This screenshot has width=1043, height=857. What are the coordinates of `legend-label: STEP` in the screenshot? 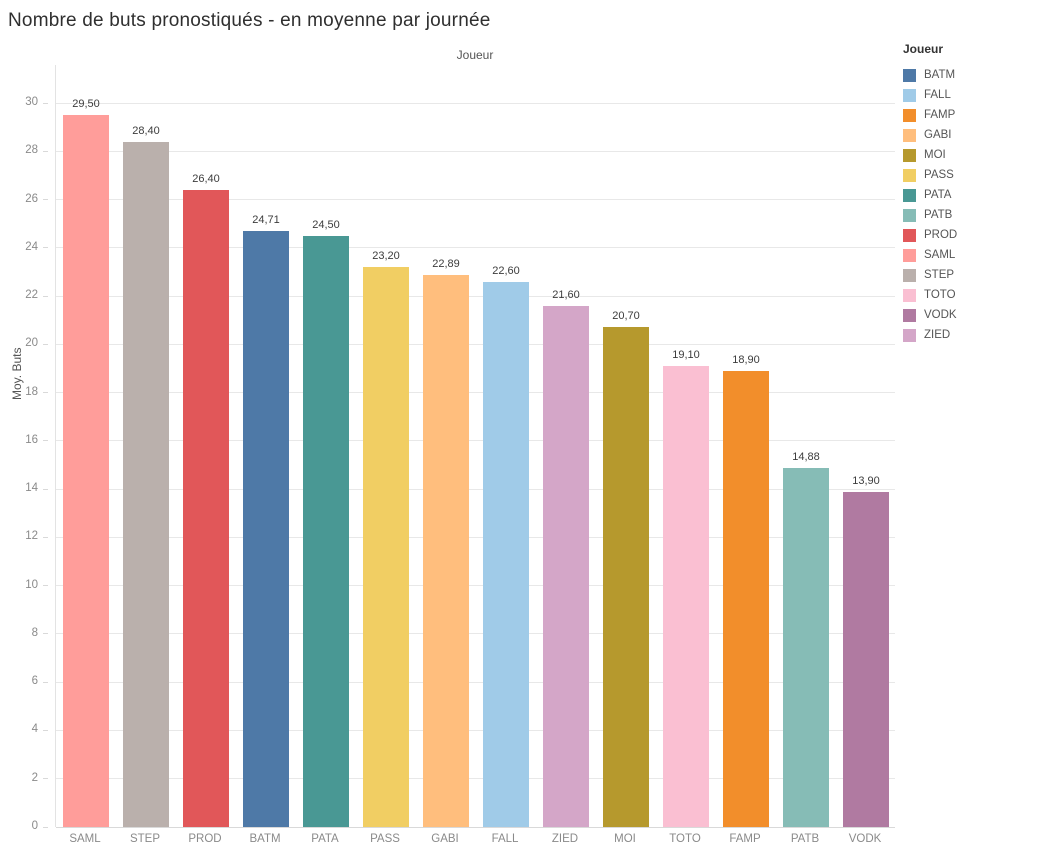 It's located at (939, 275).